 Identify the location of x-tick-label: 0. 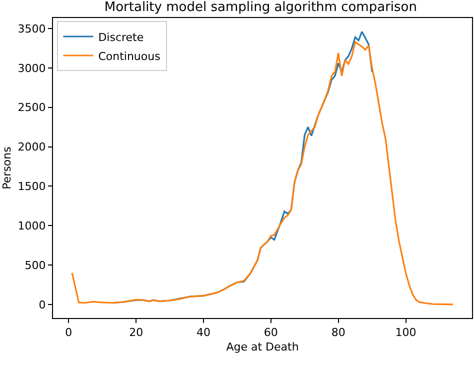
(68, 333).